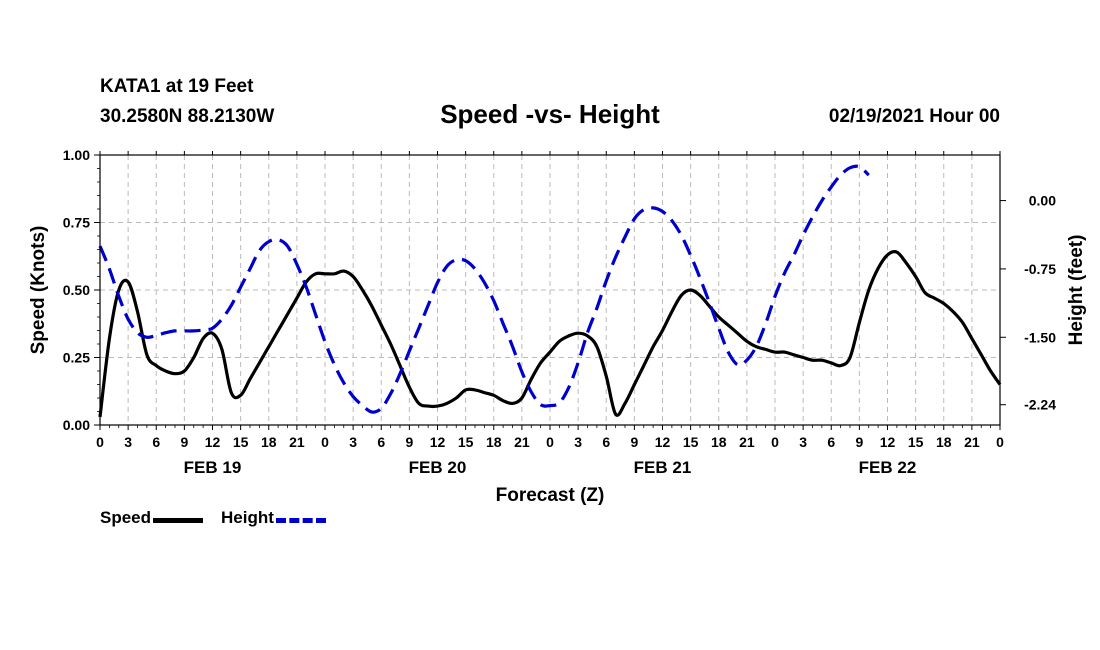 This screenshot has width=1100, height=650. What do you see at coordinates (1040, 269) in the screenshot?
I see `y2-tick-label: -0.75` at bounding box center [1040, 269].